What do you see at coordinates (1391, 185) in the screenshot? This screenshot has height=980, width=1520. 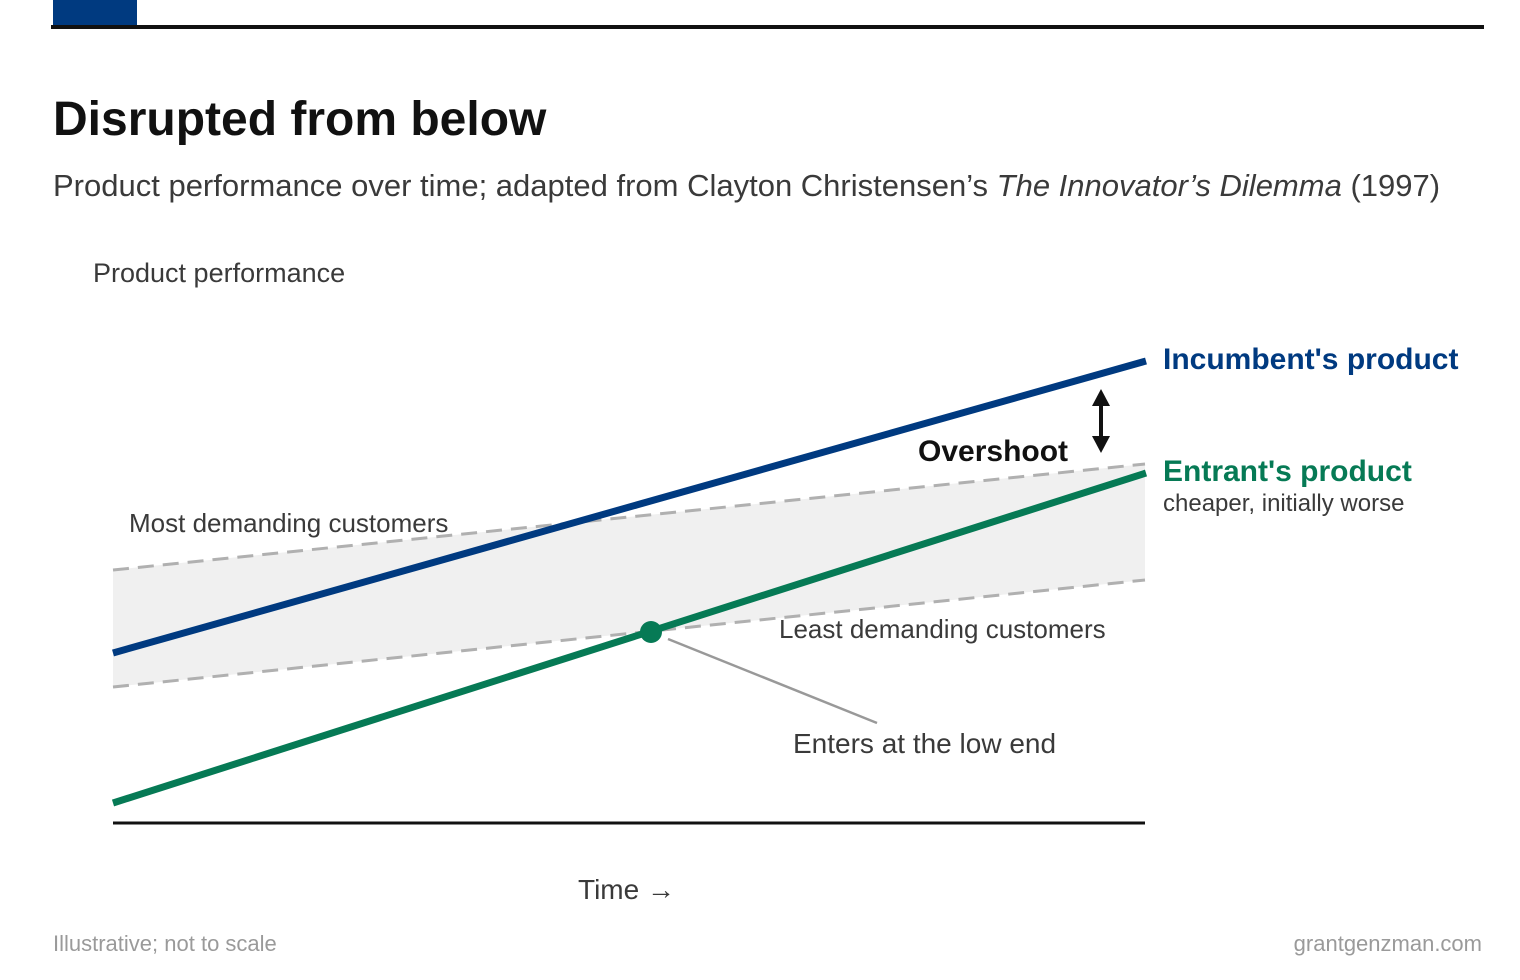 I see `subtitle-suffix: (1997)` at bounding box center [1391, 185].